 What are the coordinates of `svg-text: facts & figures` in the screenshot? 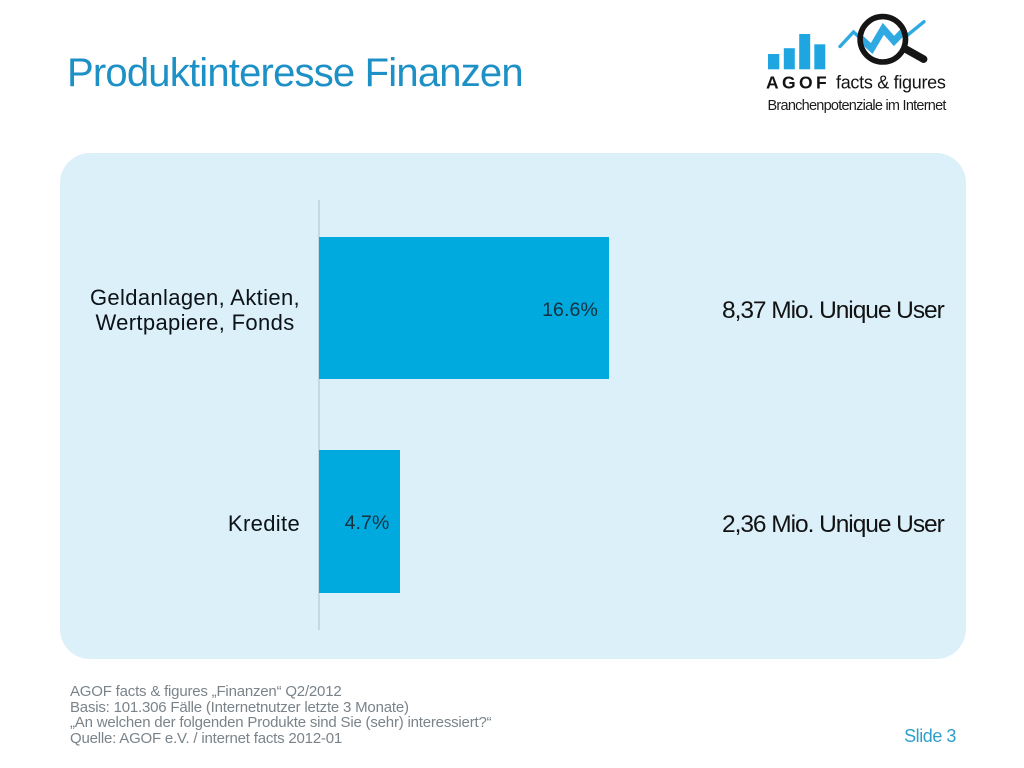 It's located at (891, 83).